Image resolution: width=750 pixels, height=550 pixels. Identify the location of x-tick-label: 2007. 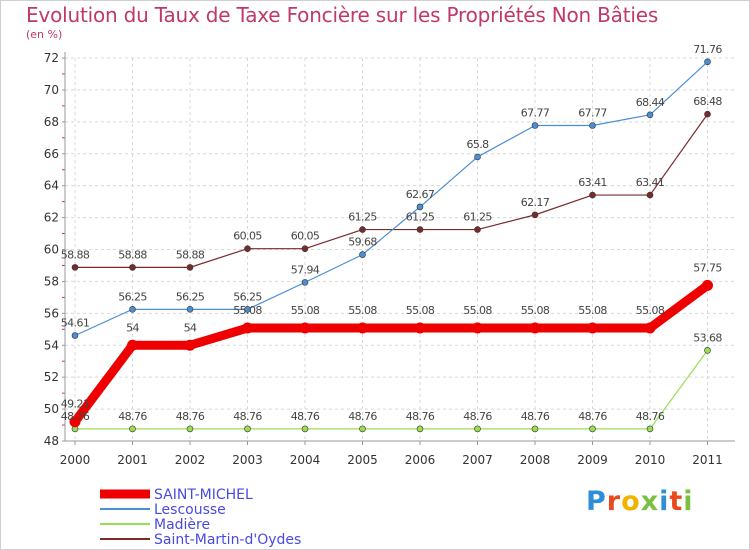
(477, 460).